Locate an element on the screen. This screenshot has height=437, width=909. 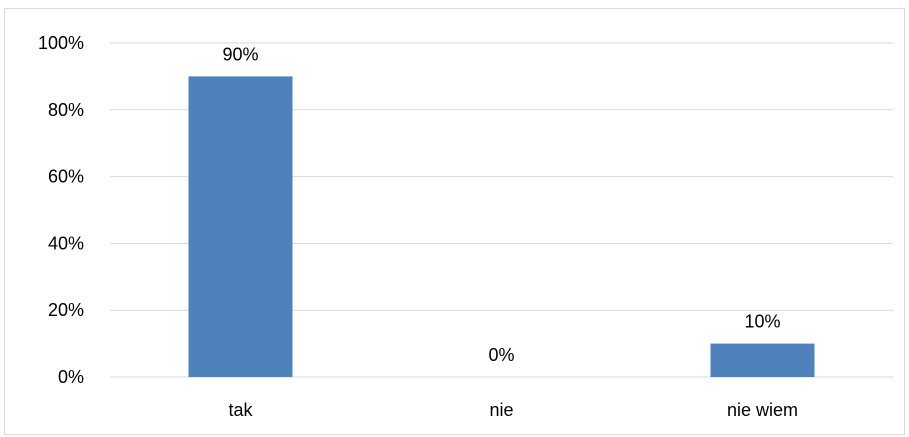
y-axis-ticks: 0% 20% 40% 60% 80% 100% is located at coordinates (61, 210).